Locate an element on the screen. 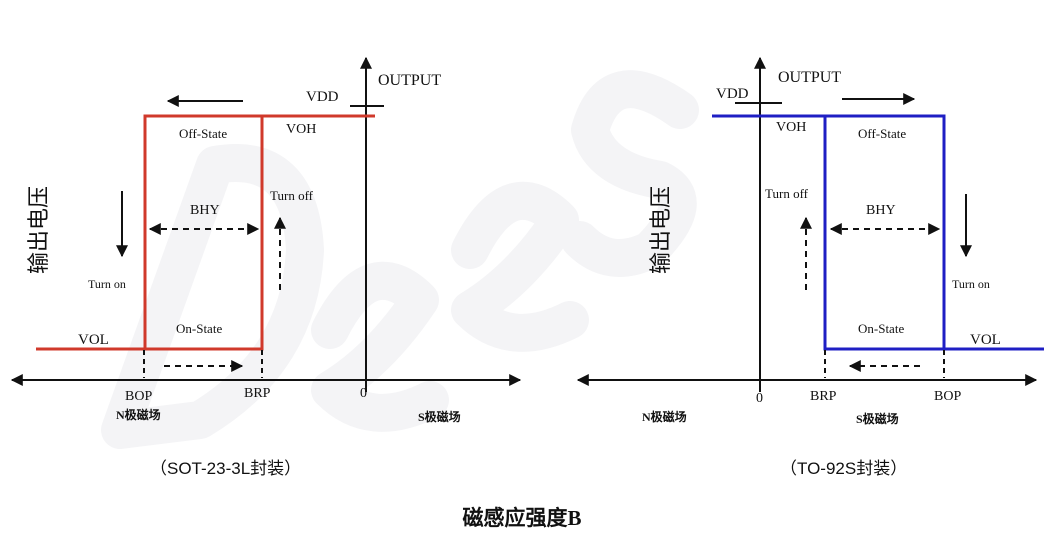 This screenshot has height=539, width=1044. left-vdd-label: VDD is located at coordinates (322, 97).